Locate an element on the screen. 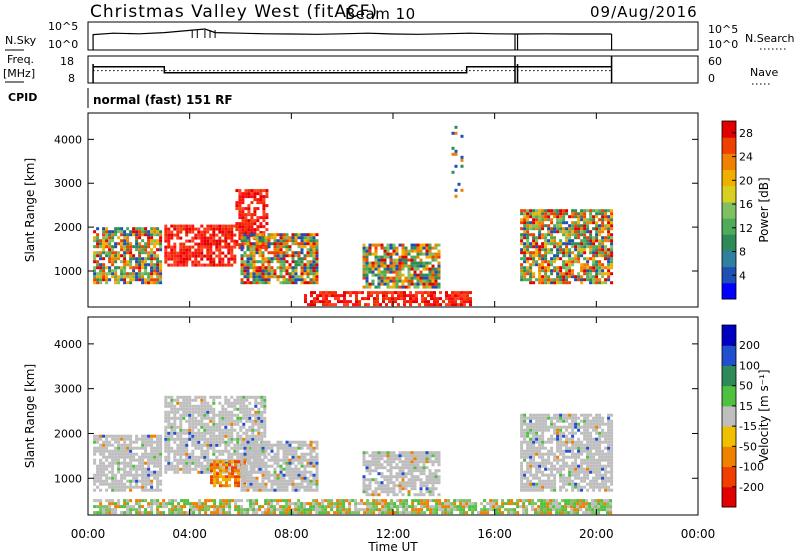 The width and height of the screenshot is (800, 554). noise-right-tick-top: 10^5 is located at coordinates (723, 29).